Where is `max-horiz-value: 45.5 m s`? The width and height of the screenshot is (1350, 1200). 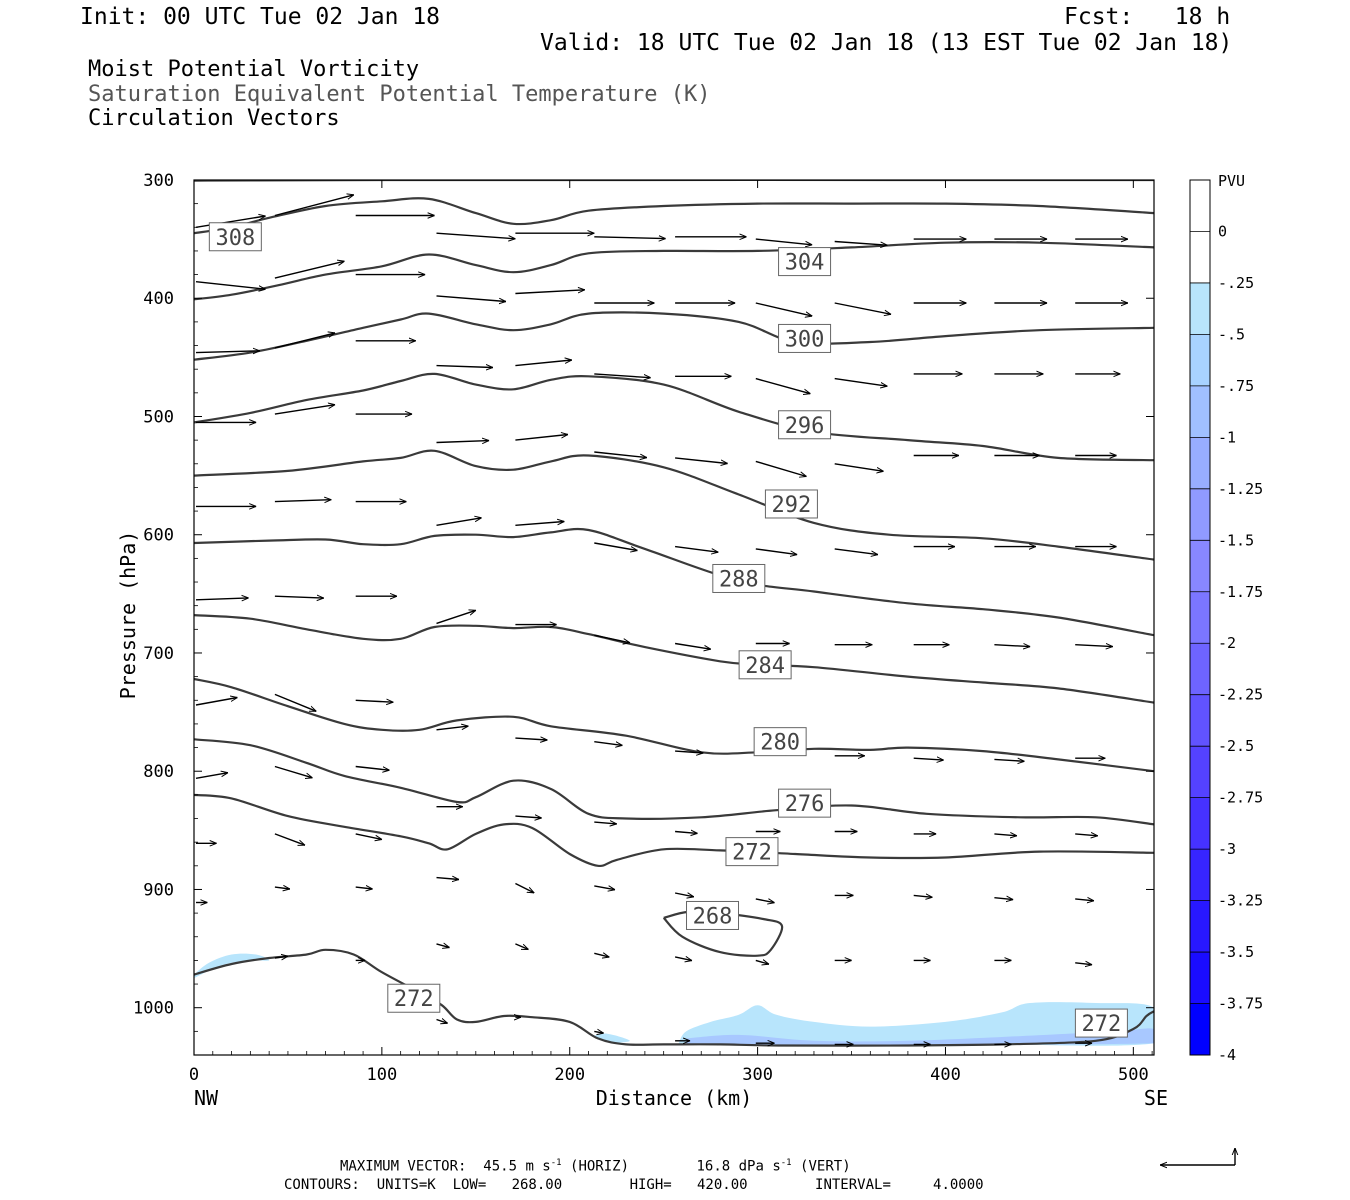 max-horiz-value: 45.5 m s is located at coordinates (517, 1166).